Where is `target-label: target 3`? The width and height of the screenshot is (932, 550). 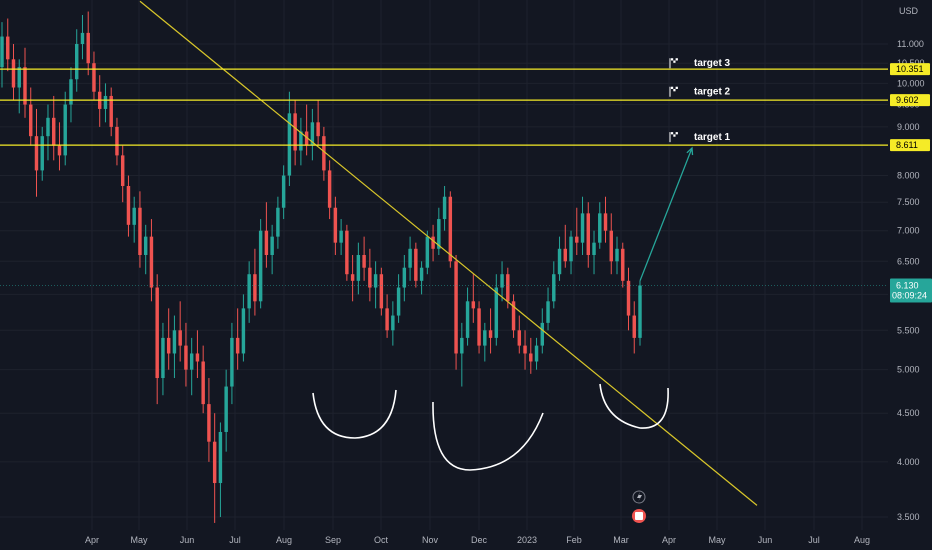
target-label: target 3 is located at coordinates (712, 63).